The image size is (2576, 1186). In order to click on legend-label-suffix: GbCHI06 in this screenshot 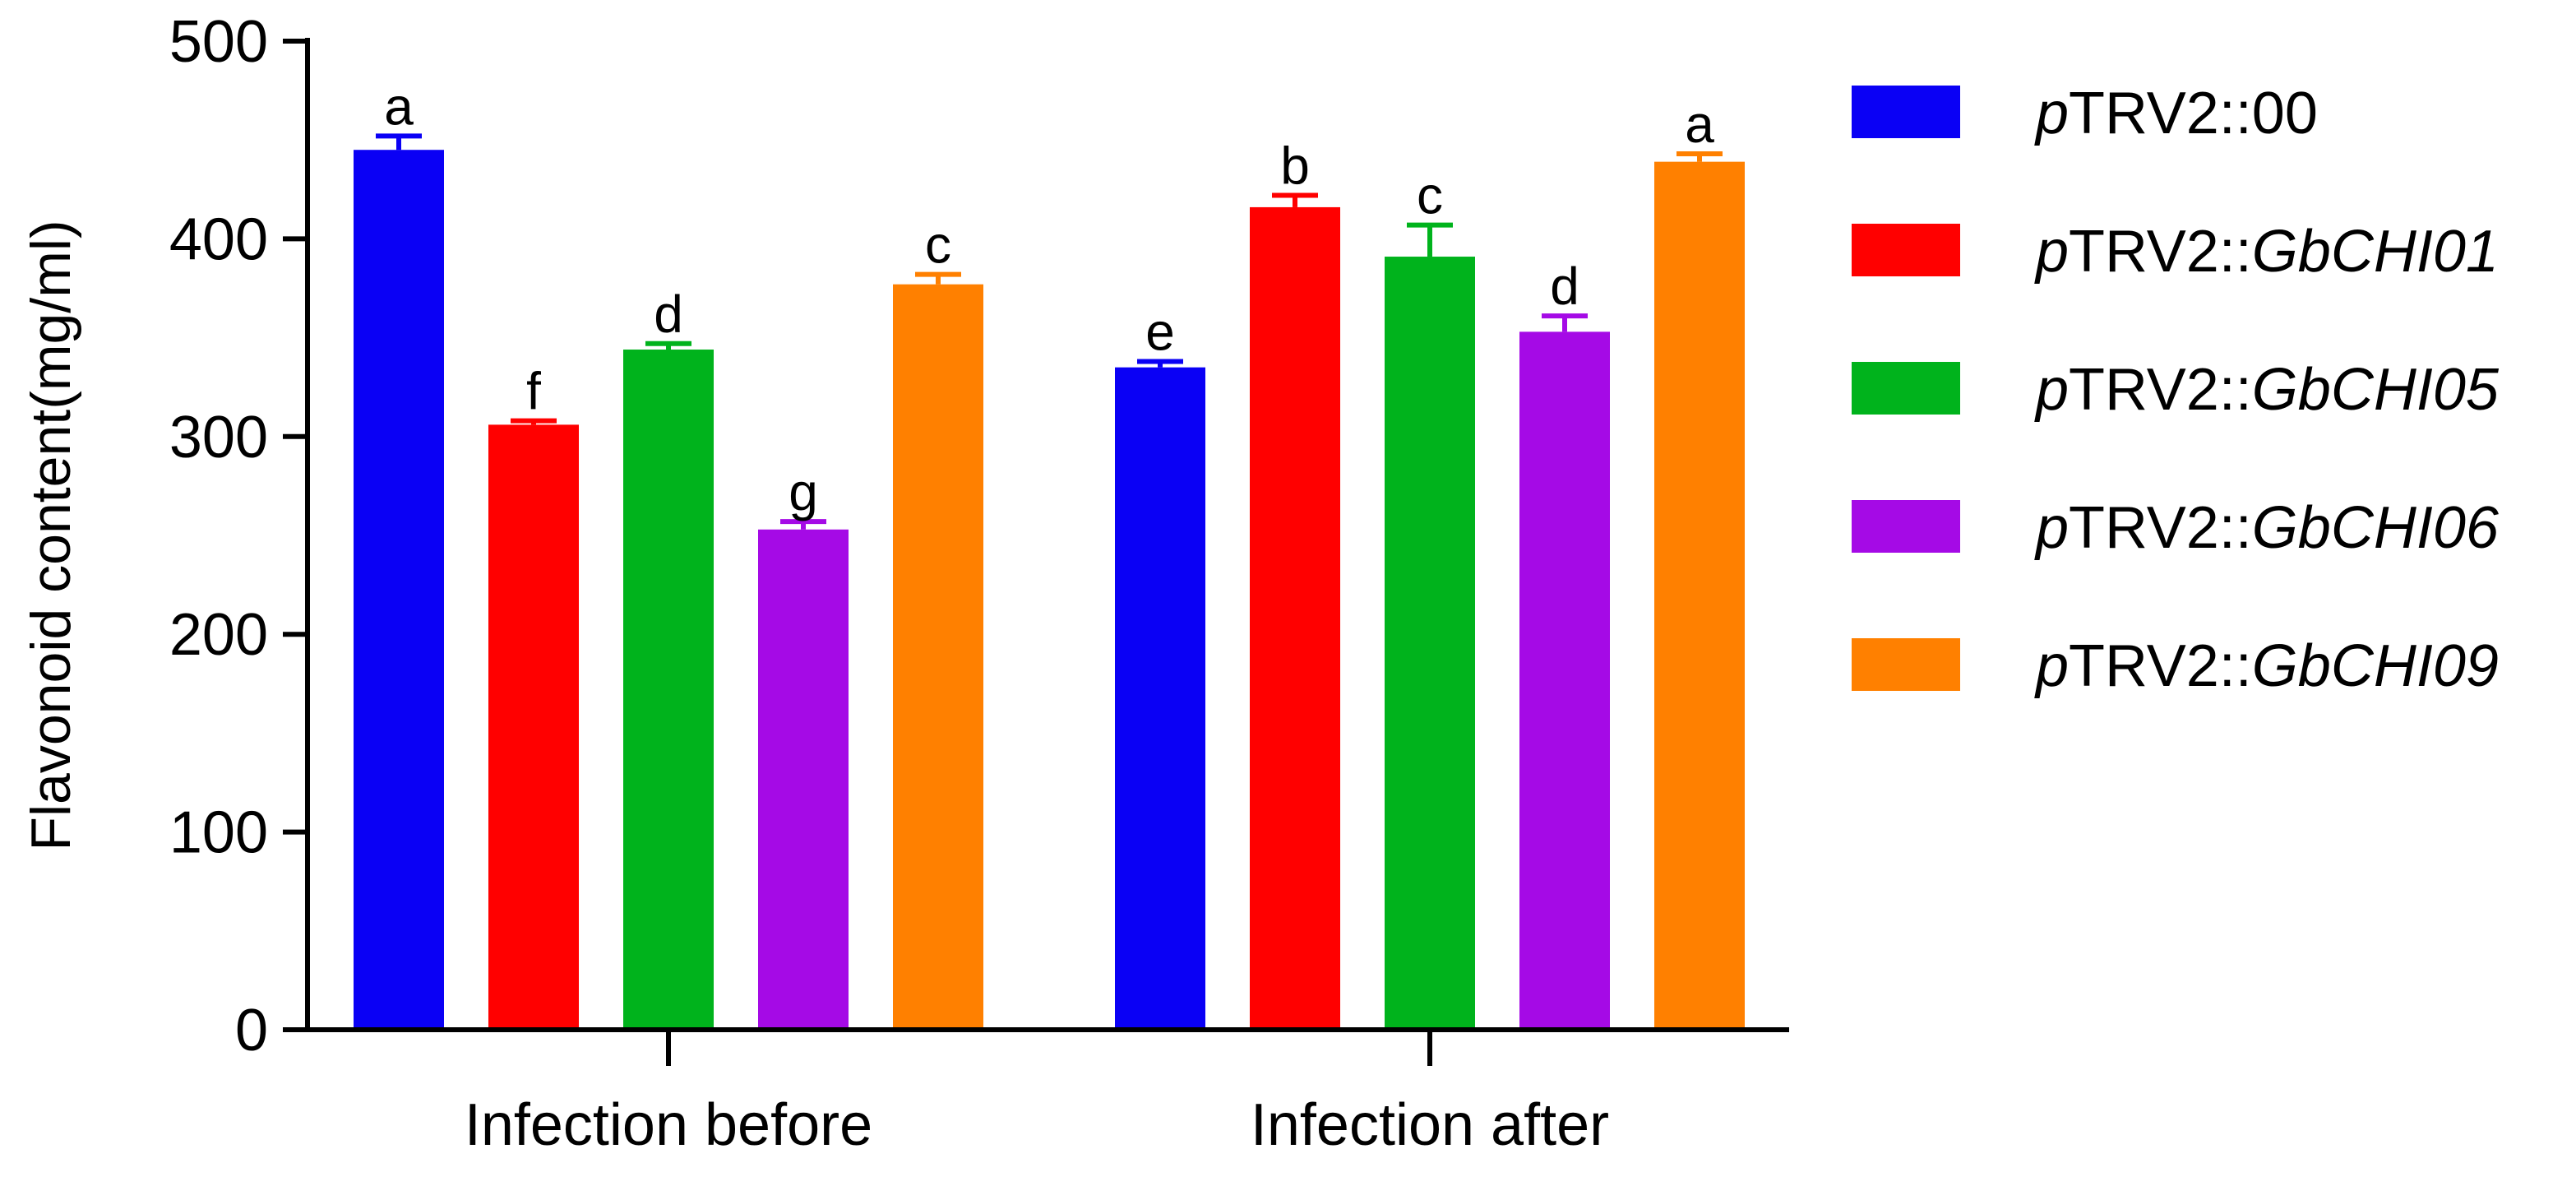, I will do `click(2376, 528)`.